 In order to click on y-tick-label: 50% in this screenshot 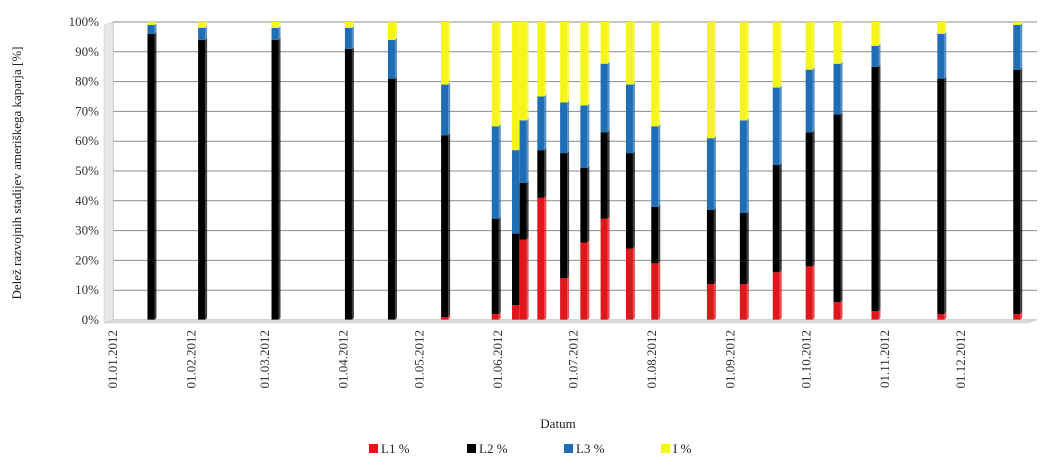, I will do `click(87, 170)`.